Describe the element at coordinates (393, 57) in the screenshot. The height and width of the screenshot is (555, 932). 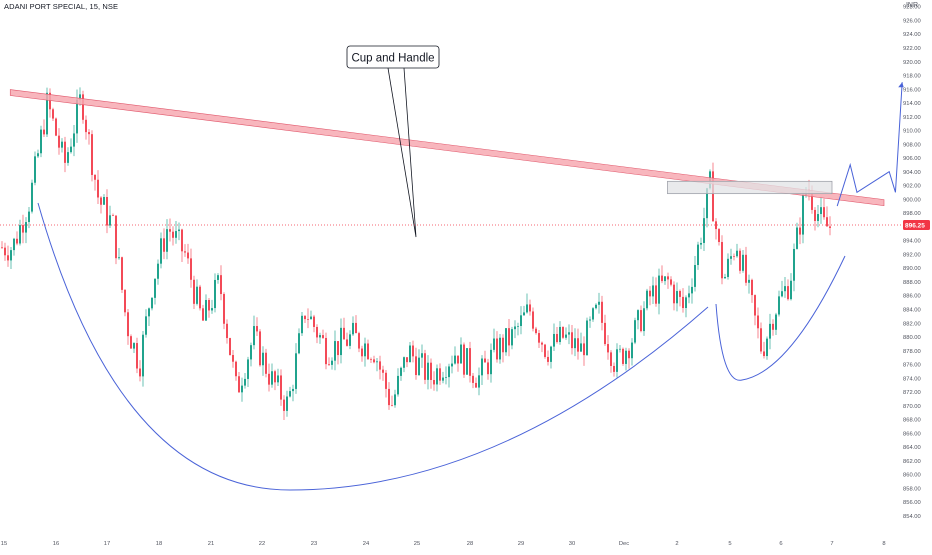
I see `callout-box` at that location.